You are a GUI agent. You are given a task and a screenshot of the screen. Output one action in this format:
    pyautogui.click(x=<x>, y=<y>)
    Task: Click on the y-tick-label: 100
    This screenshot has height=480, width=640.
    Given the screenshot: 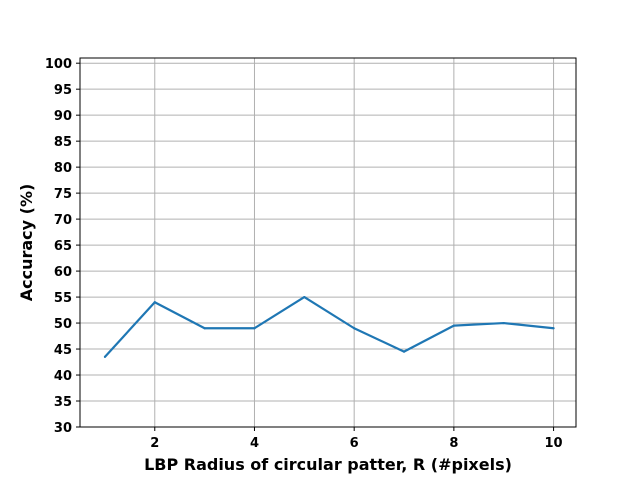 What is the action you would take?
    pyautogui.click(x=58, y=64)
    